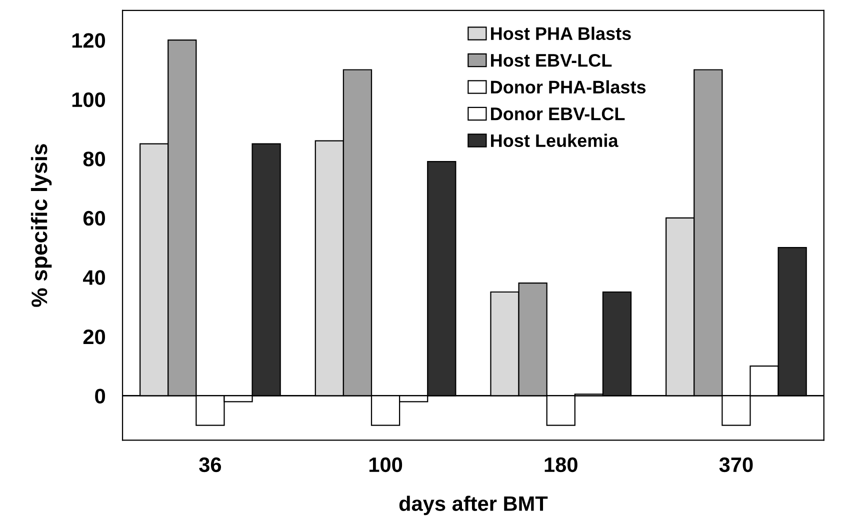 The image size is (845, 524). Describe the element at coordinates (561, 33) in the screenshot. I see `legend-label: Host PHA Blasts` at that location.